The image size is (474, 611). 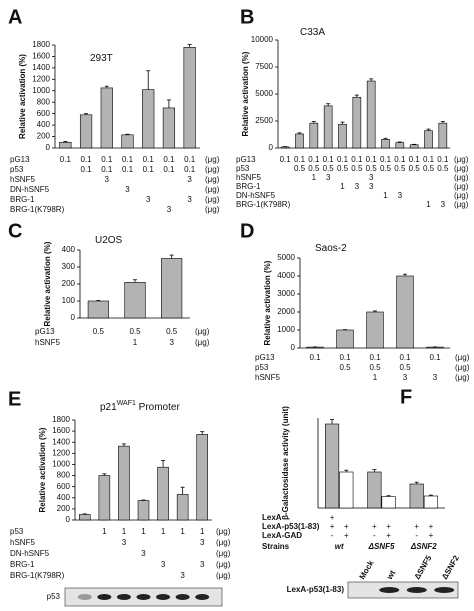 I want to click on y-tick-label: 1200, so click(x=41, y=78).